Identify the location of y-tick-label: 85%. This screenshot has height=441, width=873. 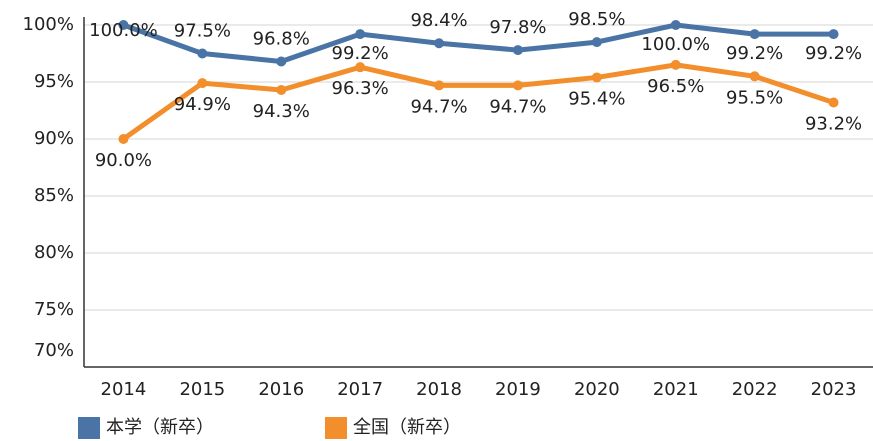
(54, 195).